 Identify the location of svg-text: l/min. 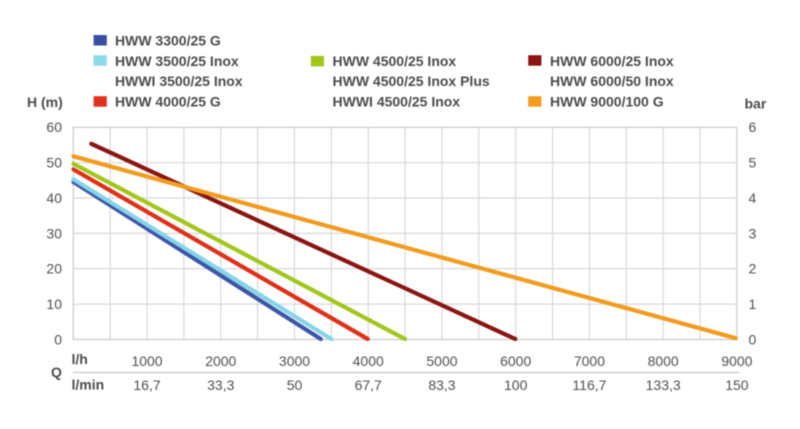
(88, 385).